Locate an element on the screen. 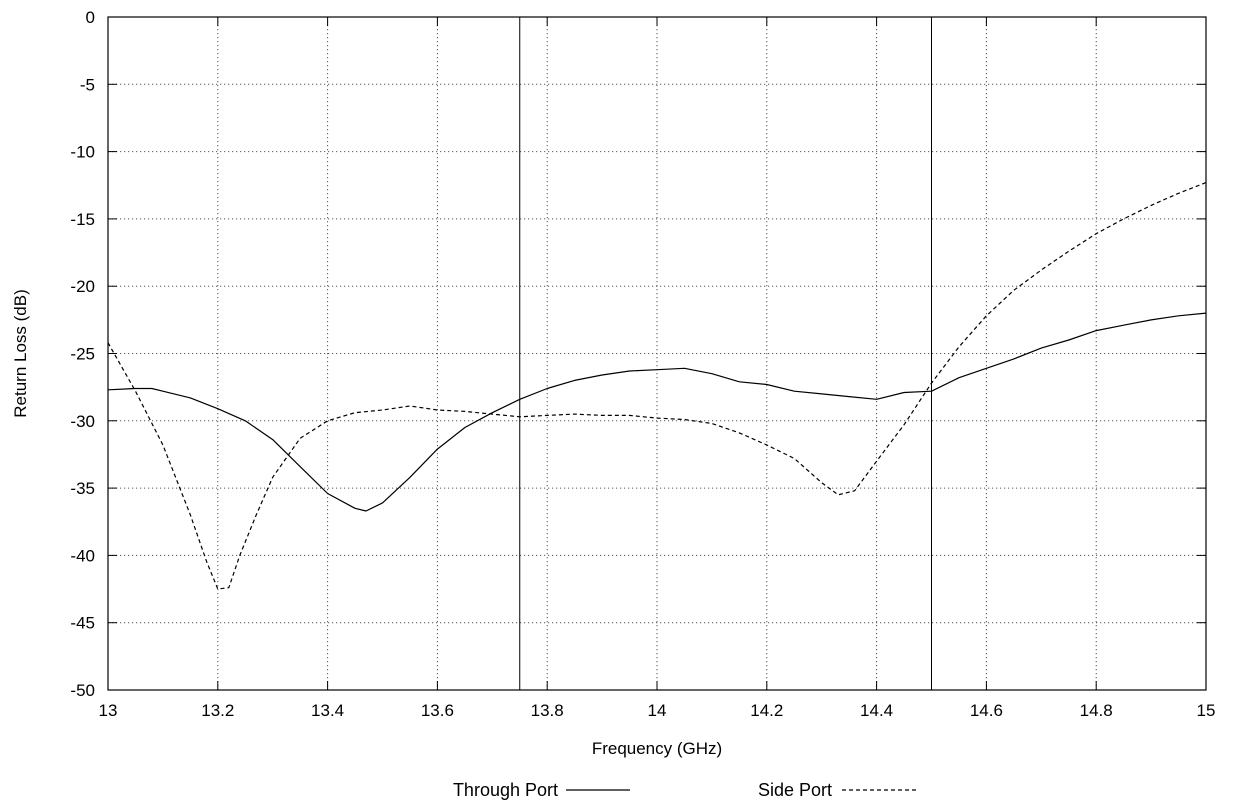  x-tick-label: 14.8 is located at coordinates (1096, 710).